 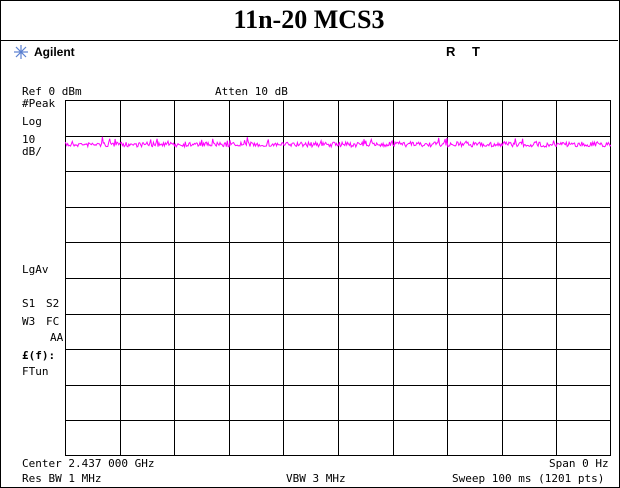 I want to click on aa-label: AA, so click(x=57, y=337).